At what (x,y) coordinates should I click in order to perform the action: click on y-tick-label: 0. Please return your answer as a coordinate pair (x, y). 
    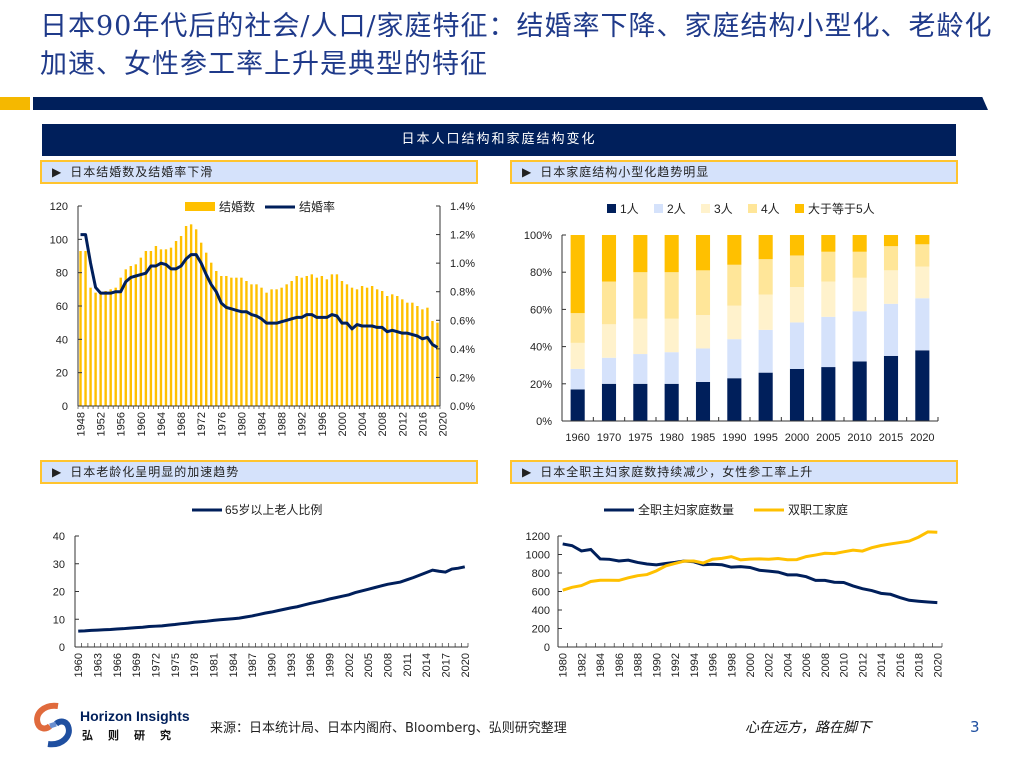
    Looking at the image, I should click on (62, 648).